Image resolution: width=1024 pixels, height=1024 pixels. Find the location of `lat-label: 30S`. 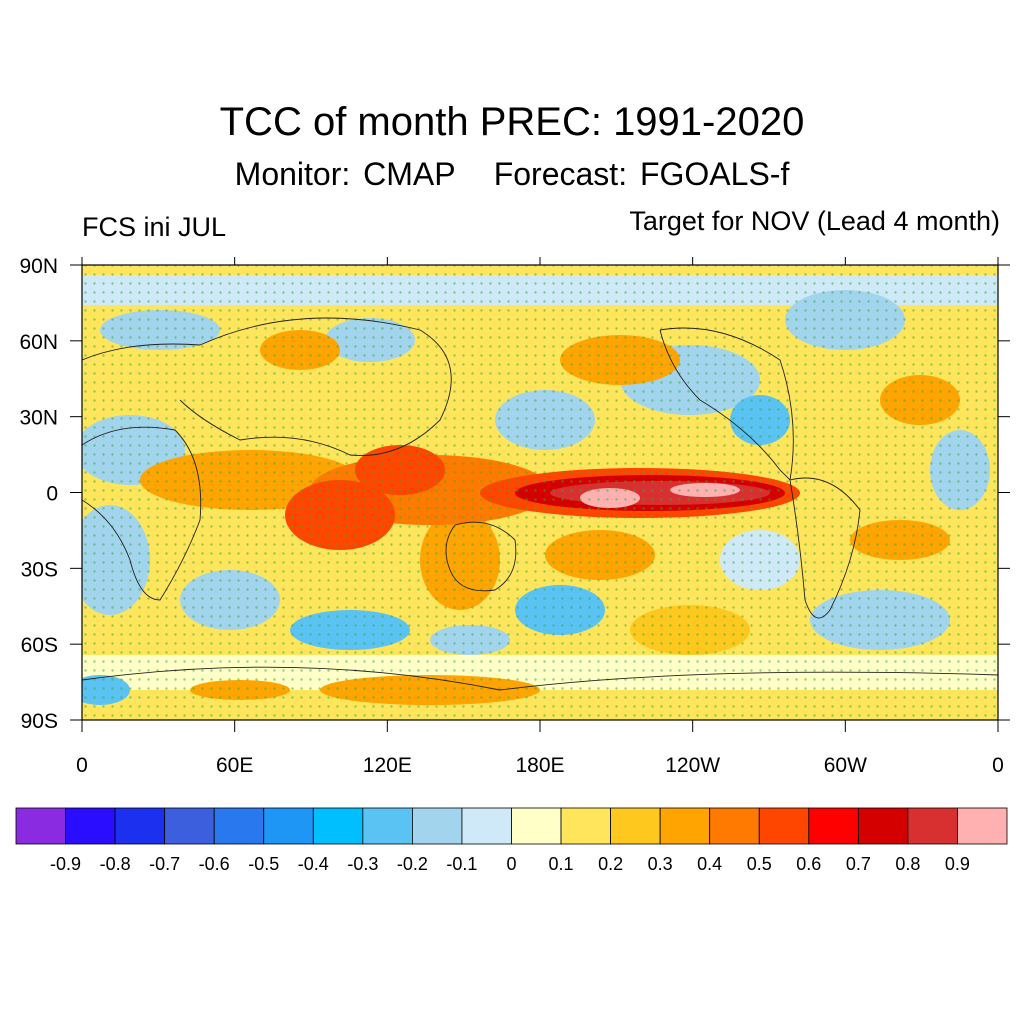

lat-label: 30S is located at coordinates (39, 569).